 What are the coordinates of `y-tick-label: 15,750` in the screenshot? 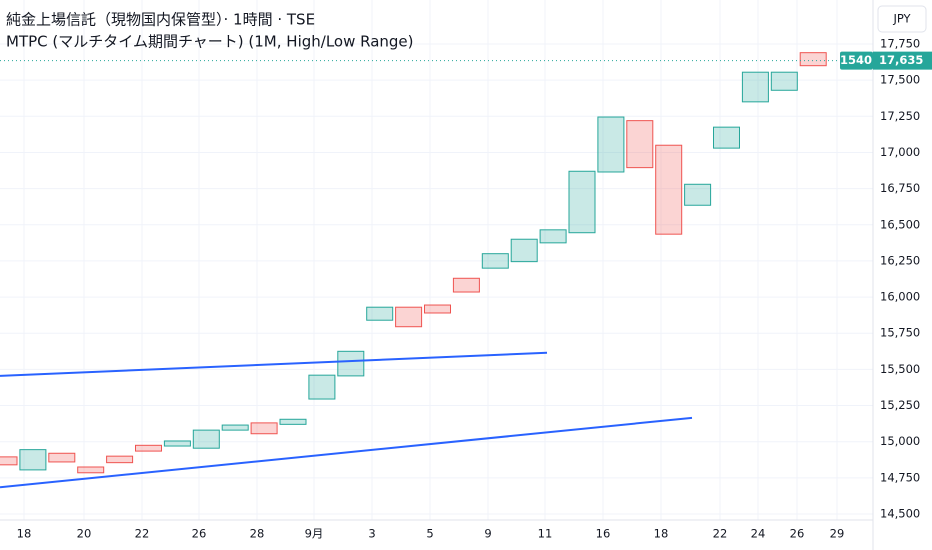 It's located at (900, 333).